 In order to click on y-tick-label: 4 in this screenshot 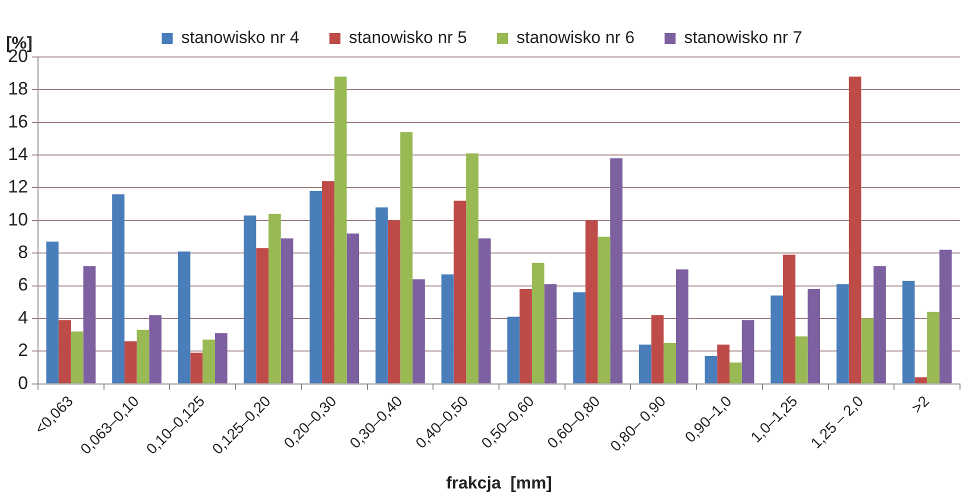, I will do `click(23, 317)`.